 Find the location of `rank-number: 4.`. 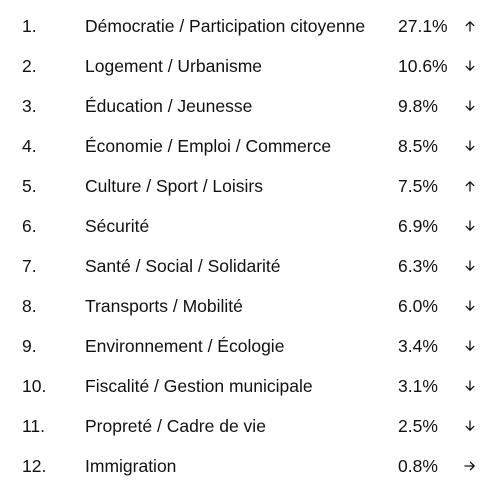

rank-number: 4. is located at coordinates (29, 146).